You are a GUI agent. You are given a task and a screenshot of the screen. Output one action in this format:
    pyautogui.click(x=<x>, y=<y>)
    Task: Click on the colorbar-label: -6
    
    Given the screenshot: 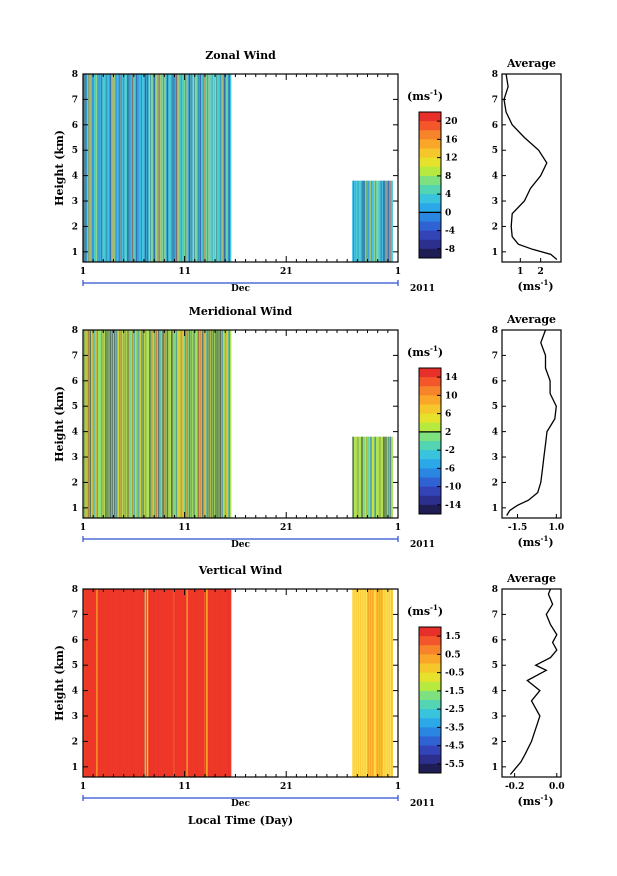 What is the action you would take?
    pyautogui.click(x=450, y=469)
    